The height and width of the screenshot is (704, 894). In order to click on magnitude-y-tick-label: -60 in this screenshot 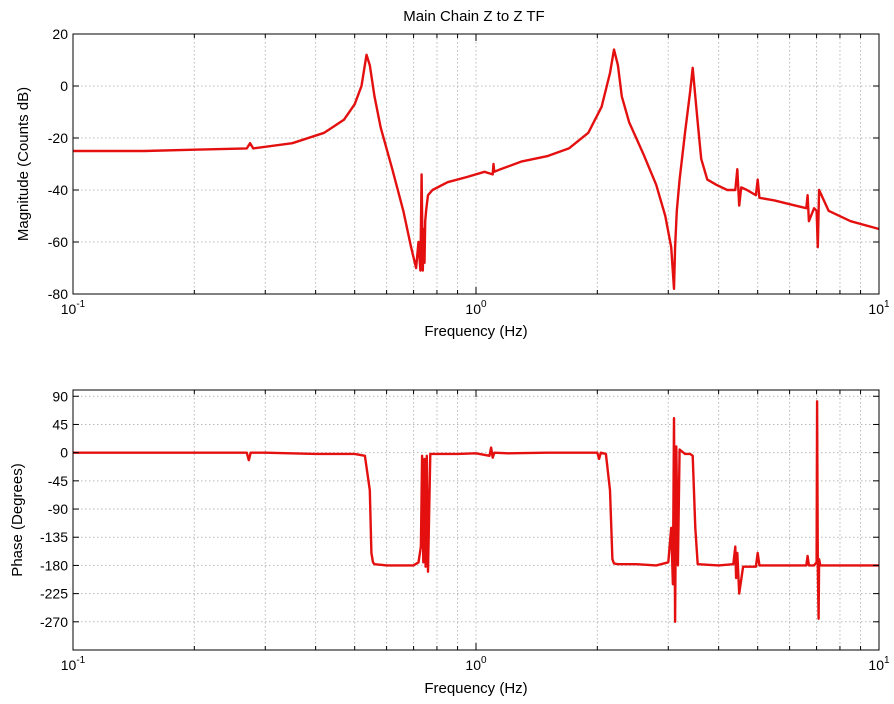, I will do `click(58, 242)`.